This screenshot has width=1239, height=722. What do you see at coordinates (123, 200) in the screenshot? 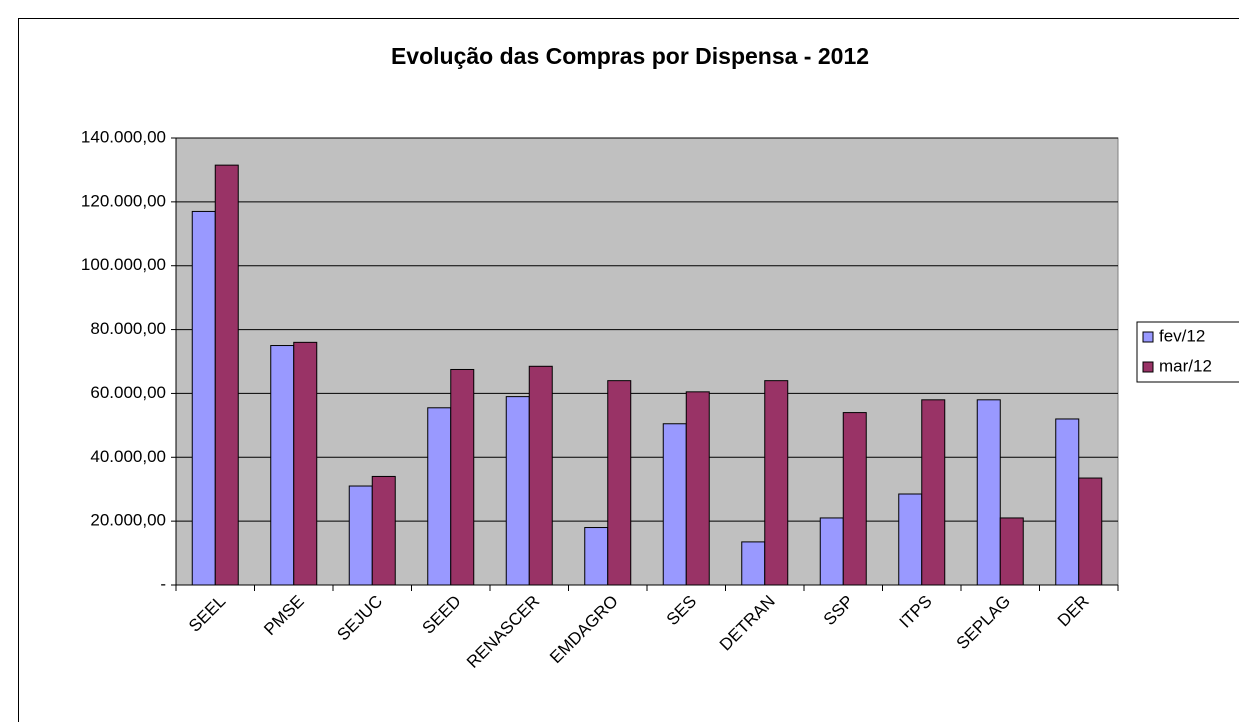
I see `y-tick-label: 120.000,00` at bounding box center [123, 200].